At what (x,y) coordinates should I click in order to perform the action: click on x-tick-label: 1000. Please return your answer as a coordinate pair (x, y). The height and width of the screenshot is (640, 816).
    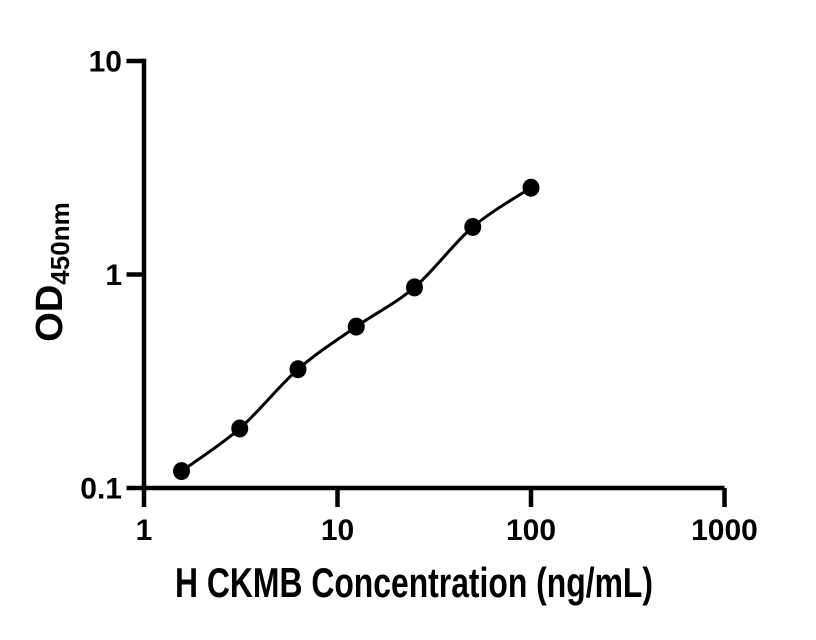
    Looking at the image, I should click on (724, 530).